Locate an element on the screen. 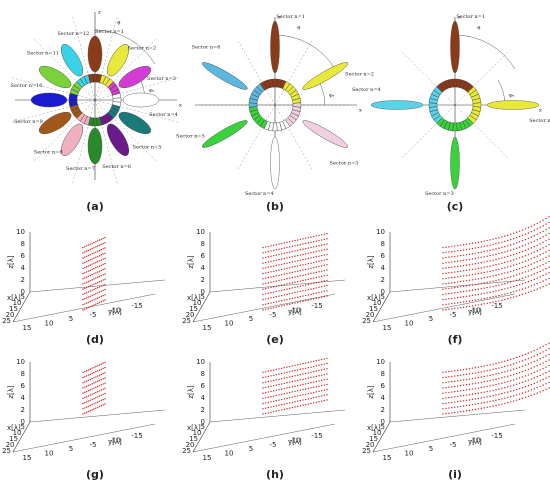 Image resolution: width=550 pixels, height=487 pixels. axis-label: x[λ] is located at coordinates (374, 428).